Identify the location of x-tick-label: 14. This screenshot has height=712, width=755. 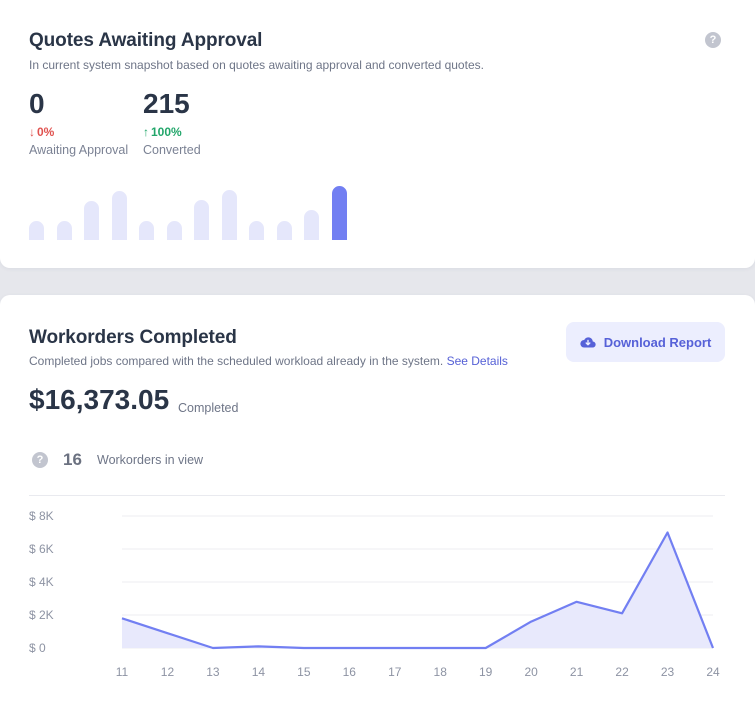
(259, 672).